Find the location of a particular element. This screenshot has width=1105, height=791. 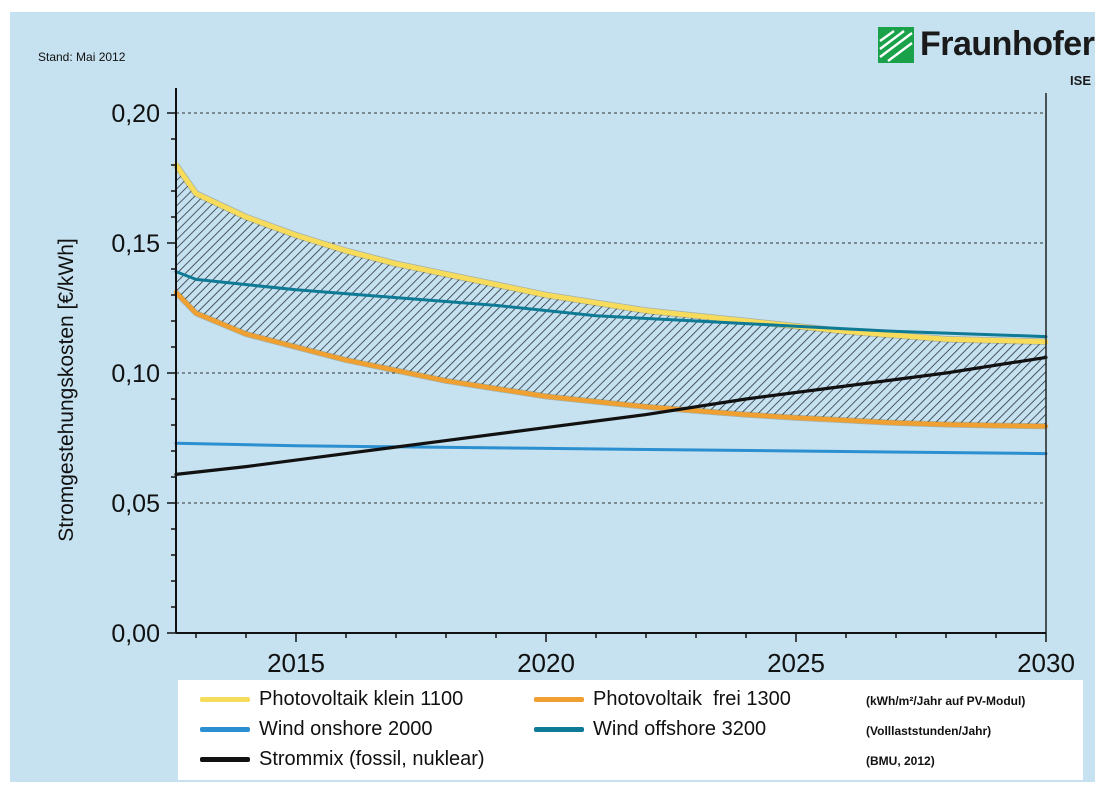

logo-sub: ISE is located at coordinates (1080, 80).